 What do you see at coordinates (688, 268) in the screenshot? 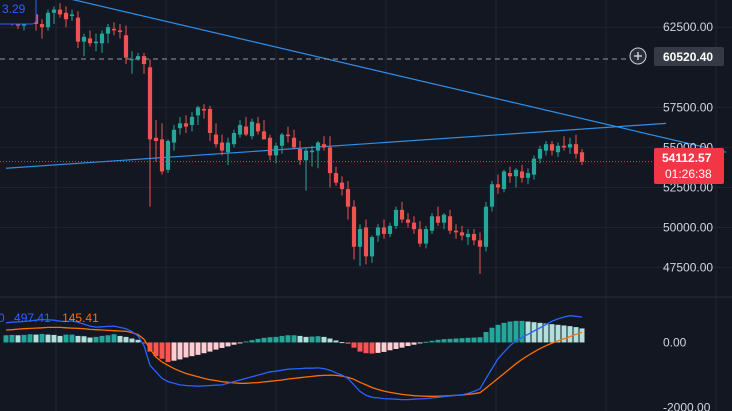
I see `price-tick-label: 47500.00` at bounding box center [688, 268].